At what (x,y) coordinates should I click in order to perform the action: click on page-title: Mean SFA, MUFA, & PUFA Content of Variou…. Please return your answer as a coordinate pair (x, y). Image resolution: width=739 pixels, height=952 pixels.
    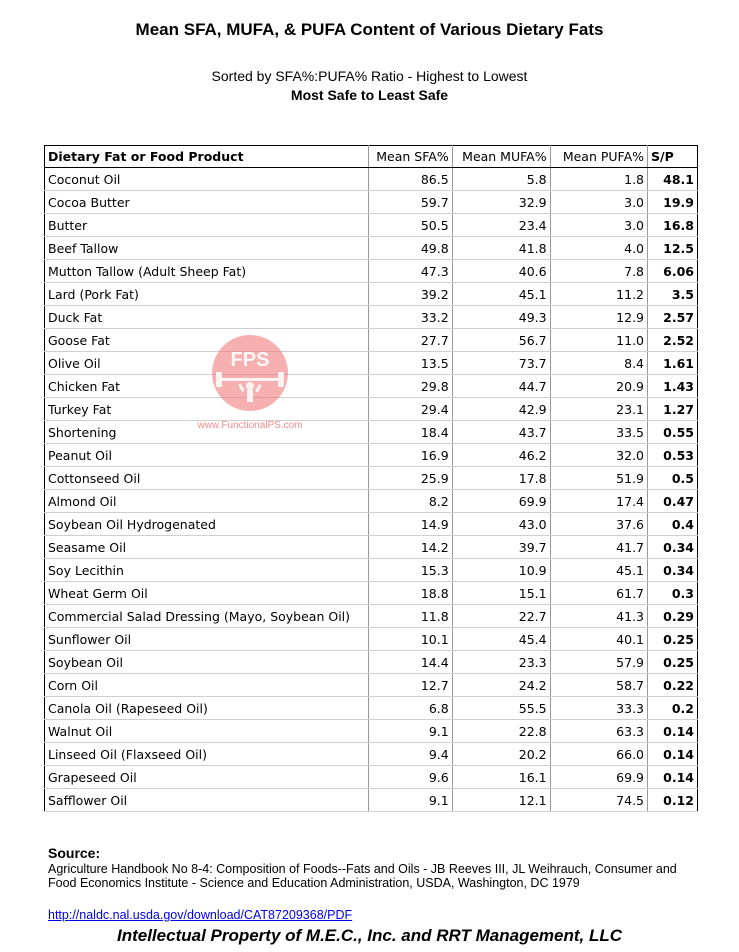
    Looking at the image, I should click on (369, 29).